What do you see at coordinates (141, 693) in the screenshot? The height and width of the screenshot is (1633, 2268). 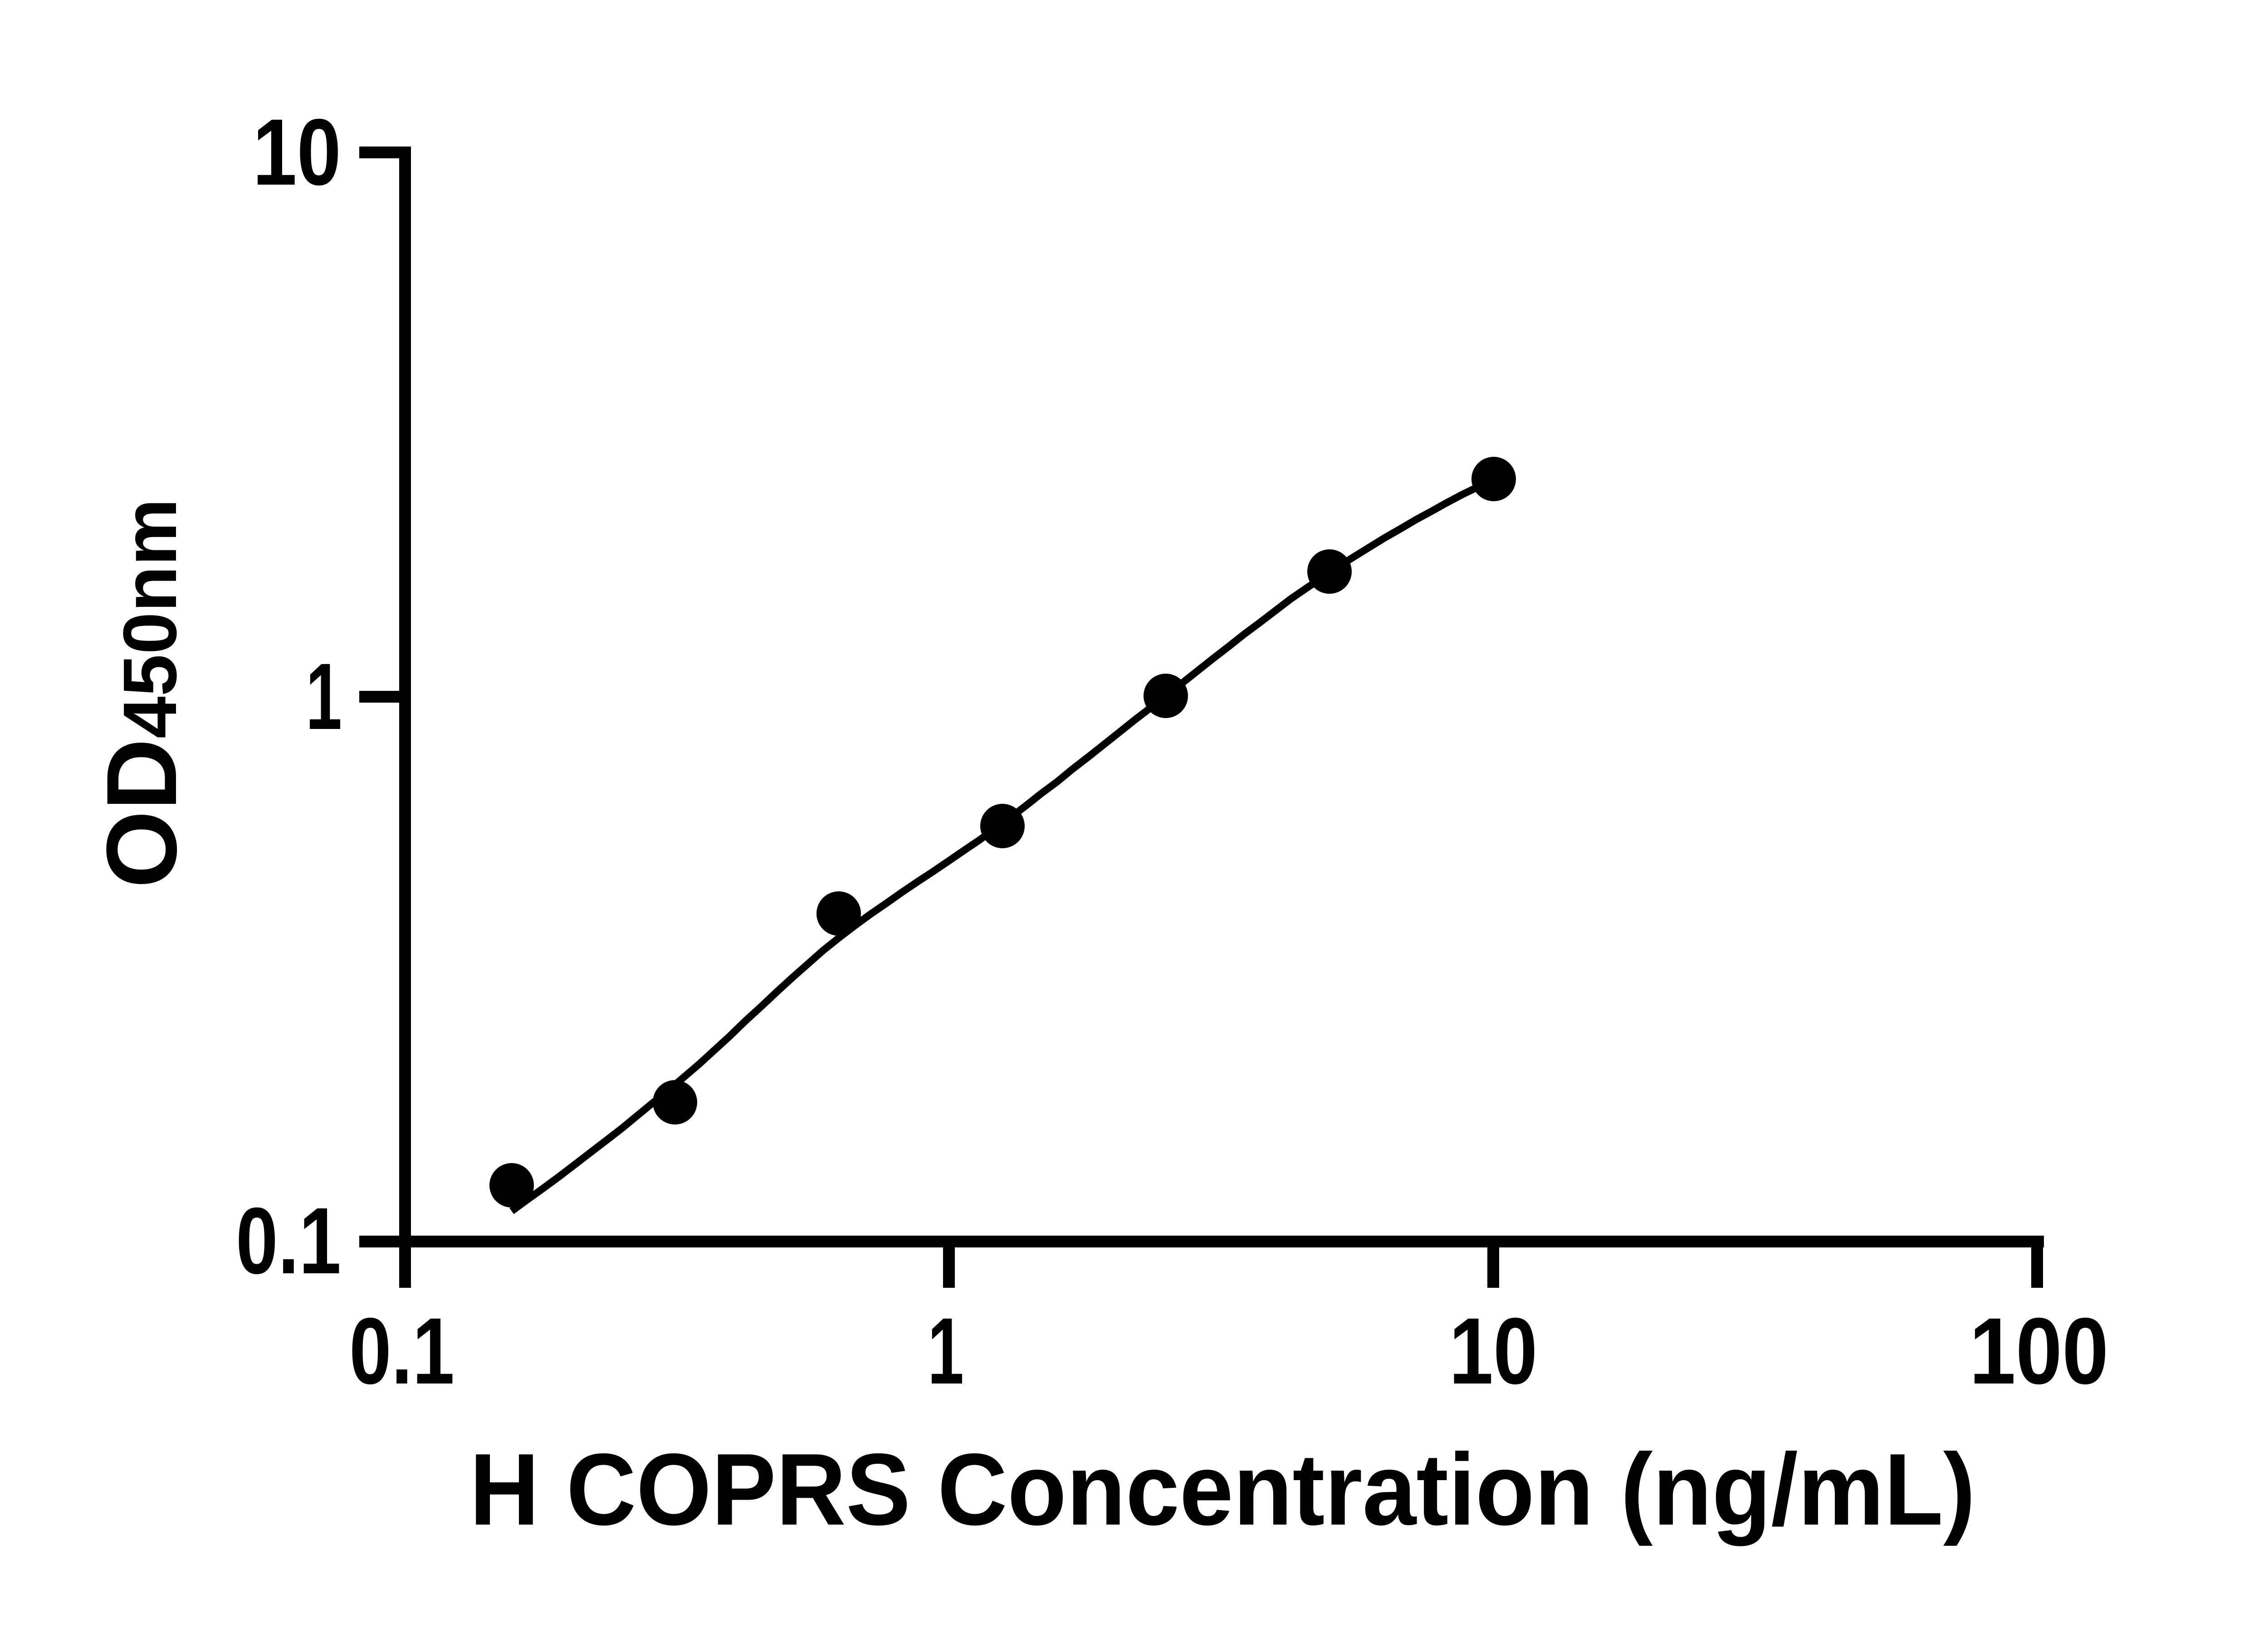 I see `svg-text: OD450nm` at bounding box center [141, 693].